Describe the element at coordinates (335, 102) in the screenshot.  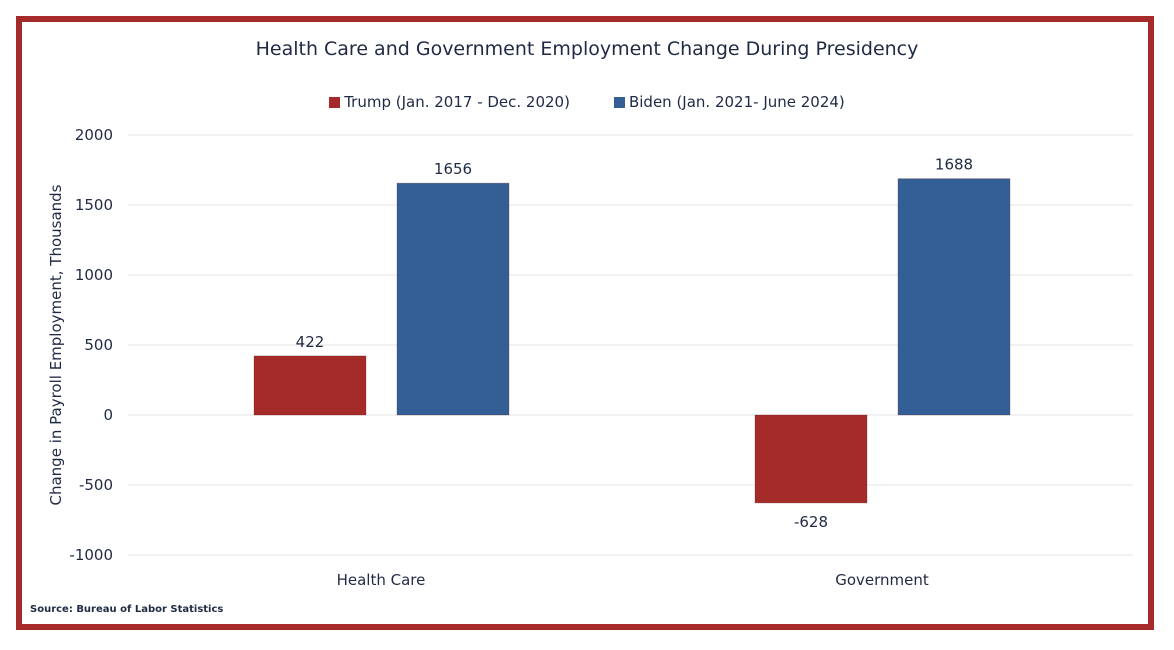
I see `legend-swatch-trump` at that location.